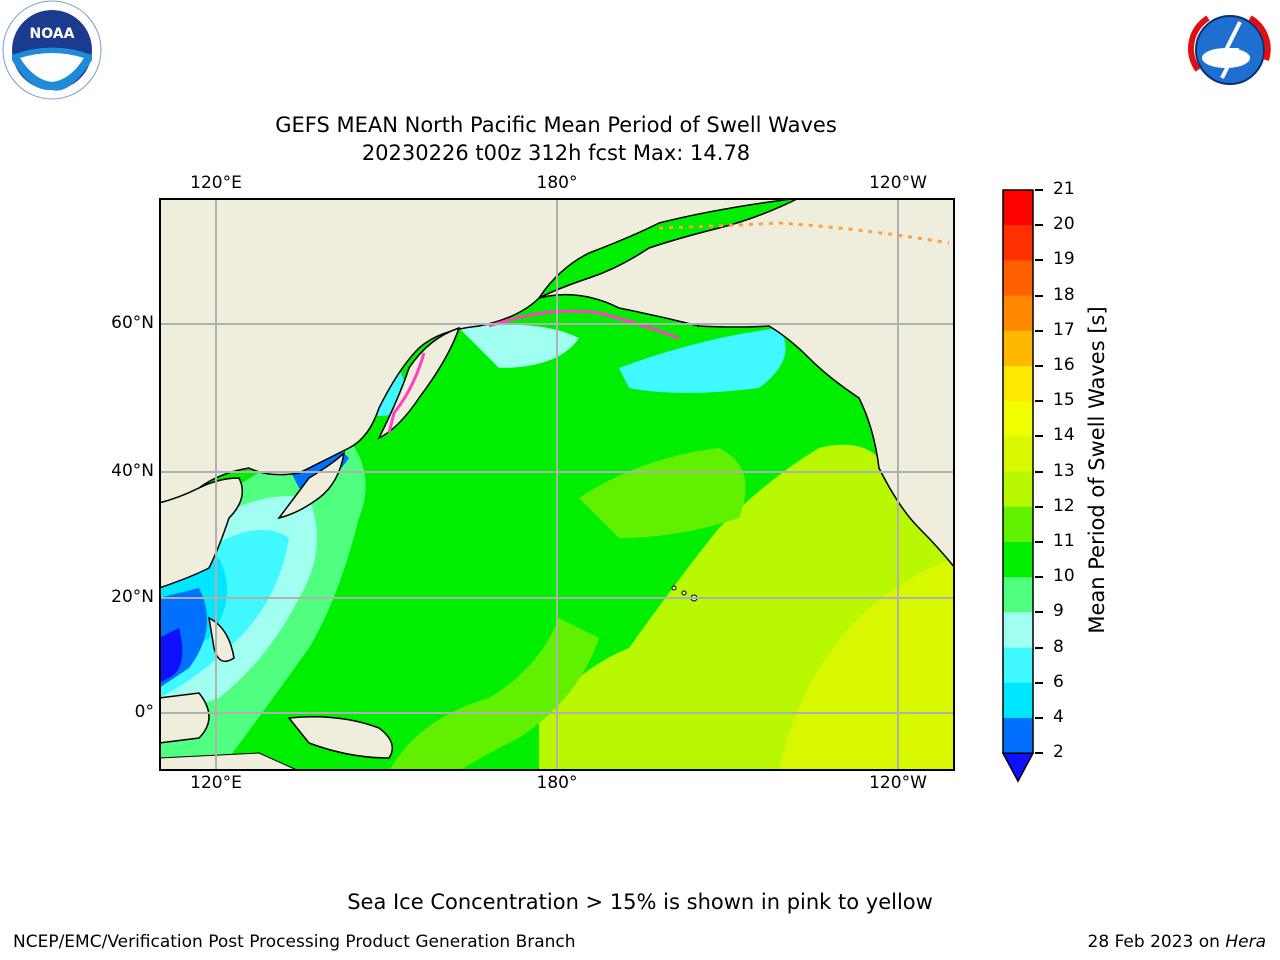 This screenshot has height=960, width=1280. I want to click on colorbar-label: Mean Period of Swell Waves [s], so click(1097, 470).